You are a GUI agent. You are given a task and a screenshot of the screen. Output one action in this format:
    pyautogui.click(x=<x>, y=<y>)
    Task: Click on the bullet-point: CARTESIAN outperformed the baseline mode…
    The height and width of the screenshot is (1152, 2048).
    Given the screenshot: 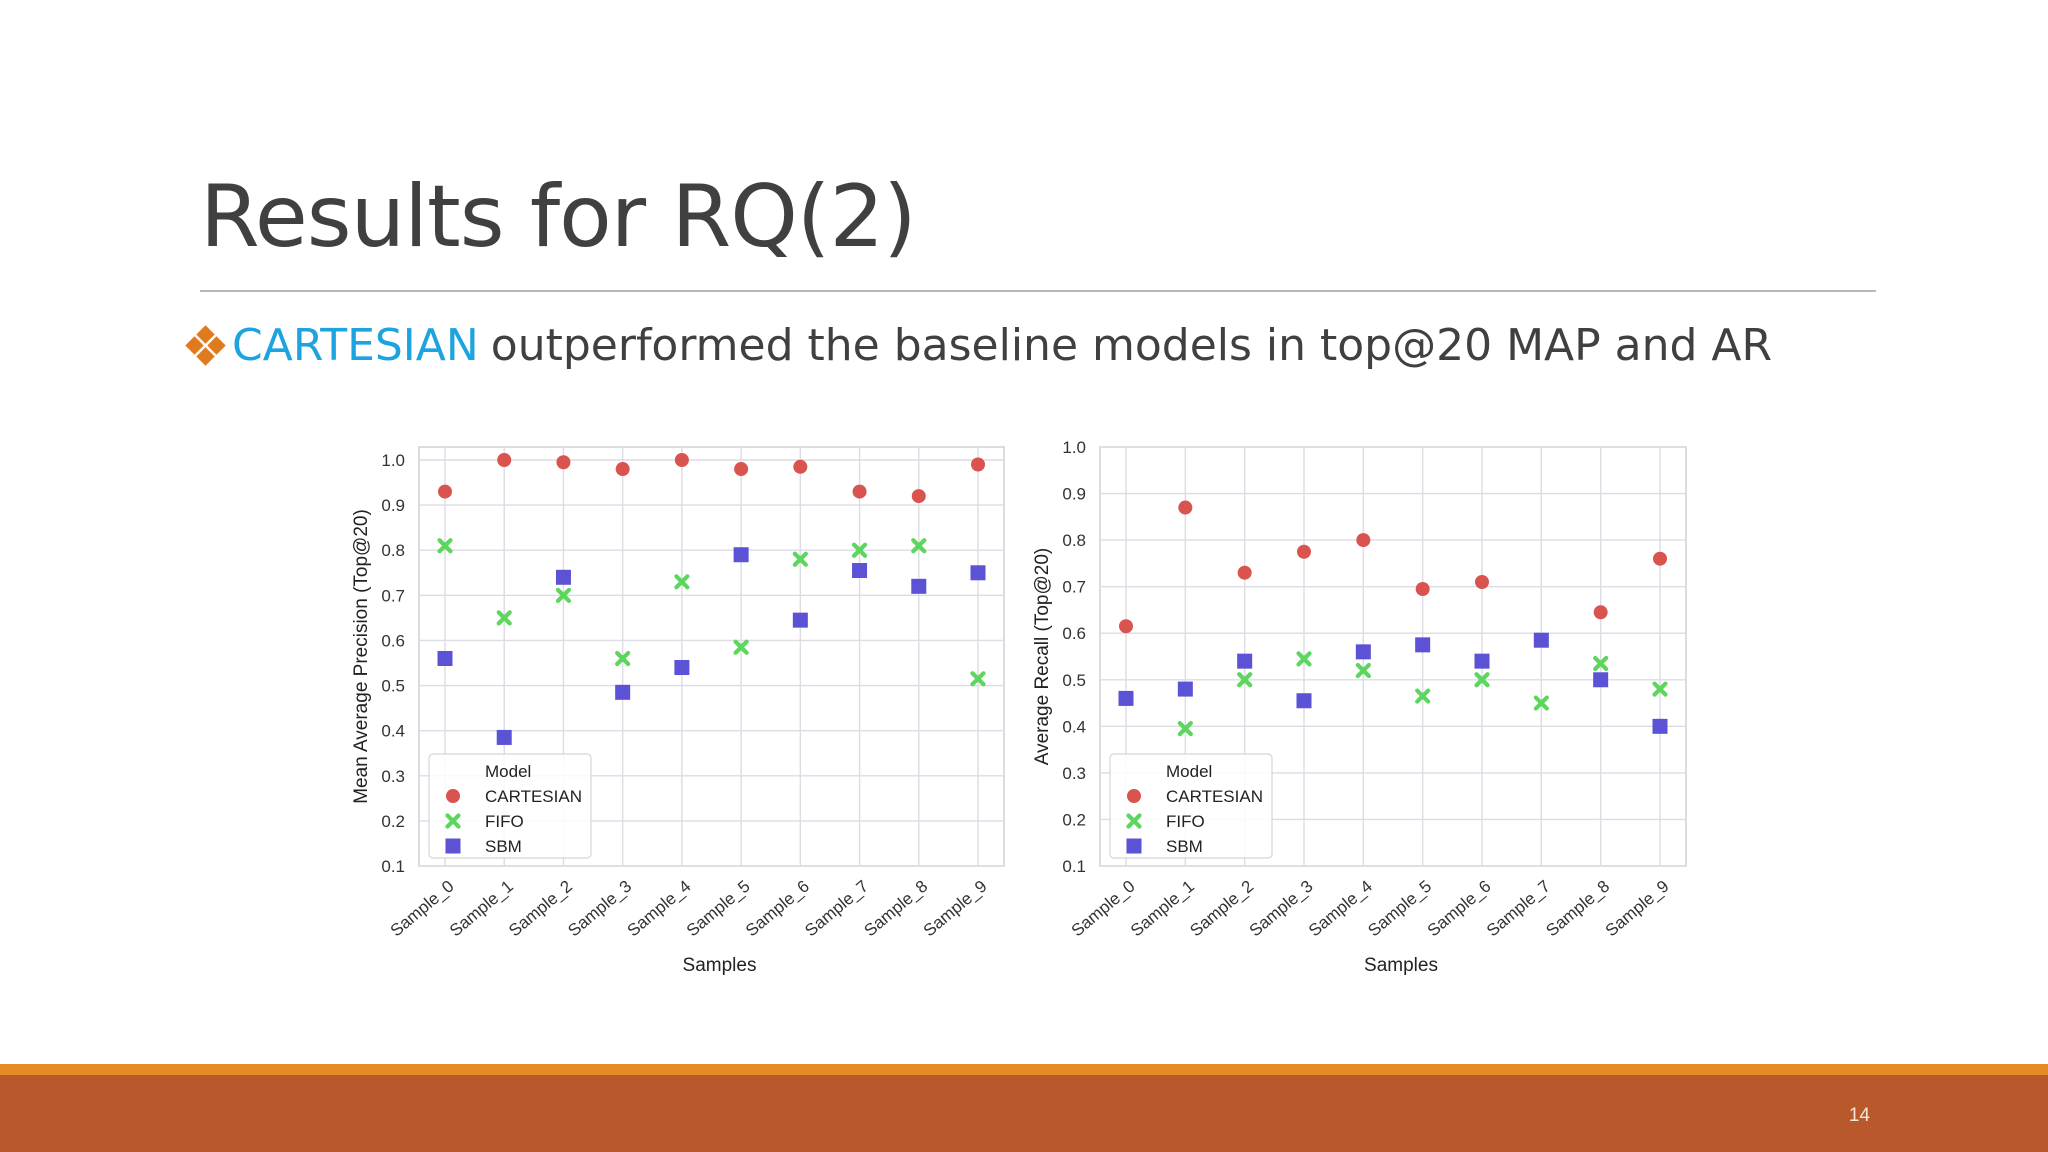 What is the action you would take?
    pyautogui.click(x=978, y=345)
    